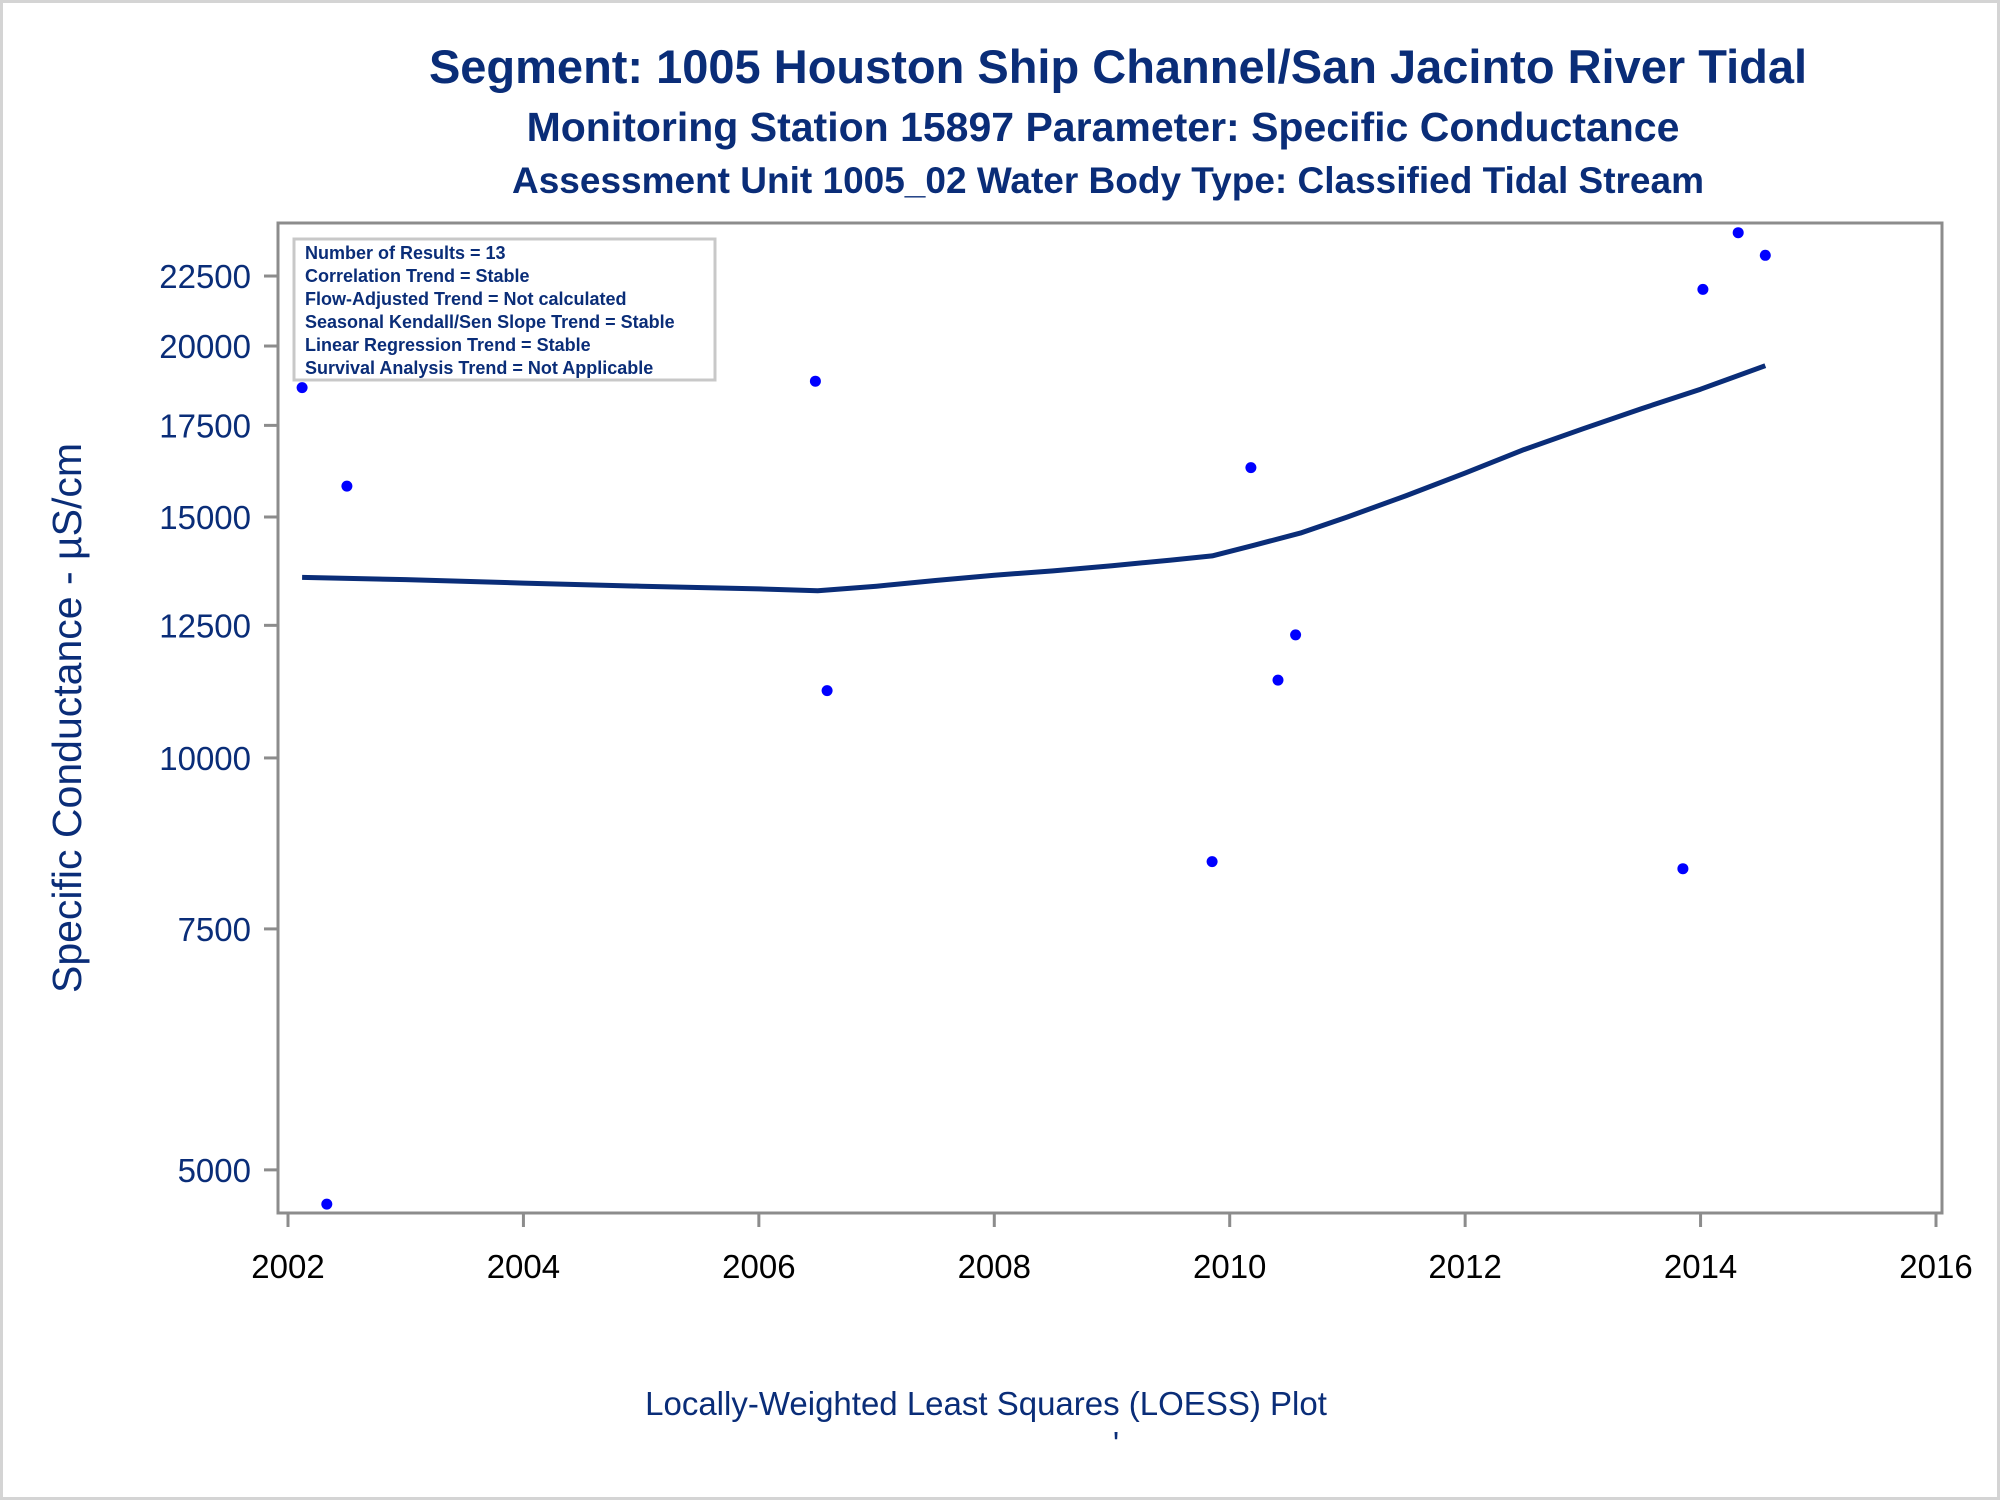  What do you see at coordinates (448, 345) in the screenshot?
I see `stats-line-linear-regression: Linear Regression Trend = Stable` at bounding box center [448, 345].